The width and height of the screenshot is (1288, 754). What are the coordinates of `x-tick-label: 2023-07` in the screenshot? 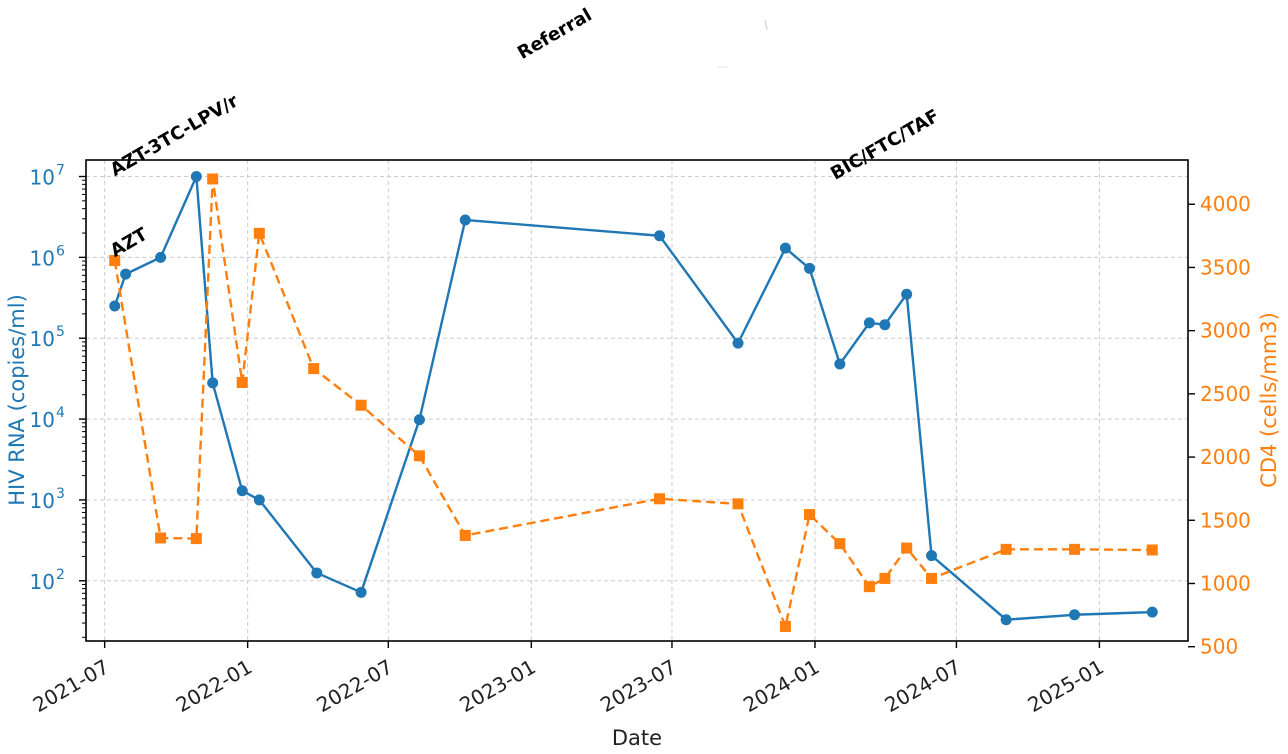 It's located at (638, 686).